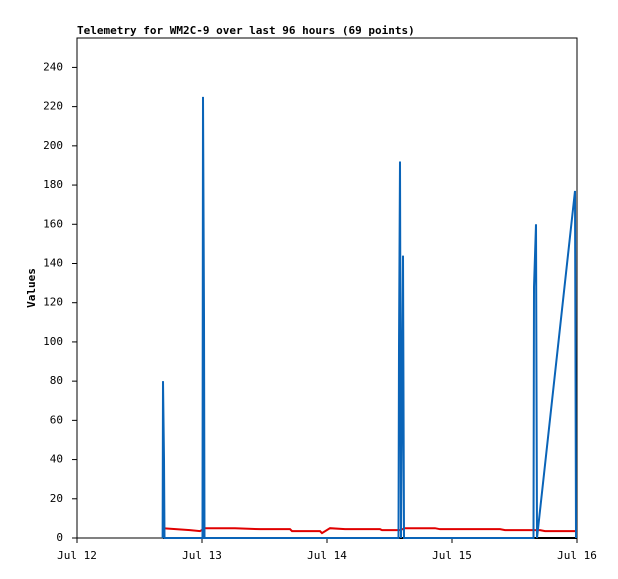 This screenshot has width=618, height=579. What do you see at coordinates (77, 555) in the screenshot?
I see `x-tick-label: Jul 12` at bounding box center [77, 555].